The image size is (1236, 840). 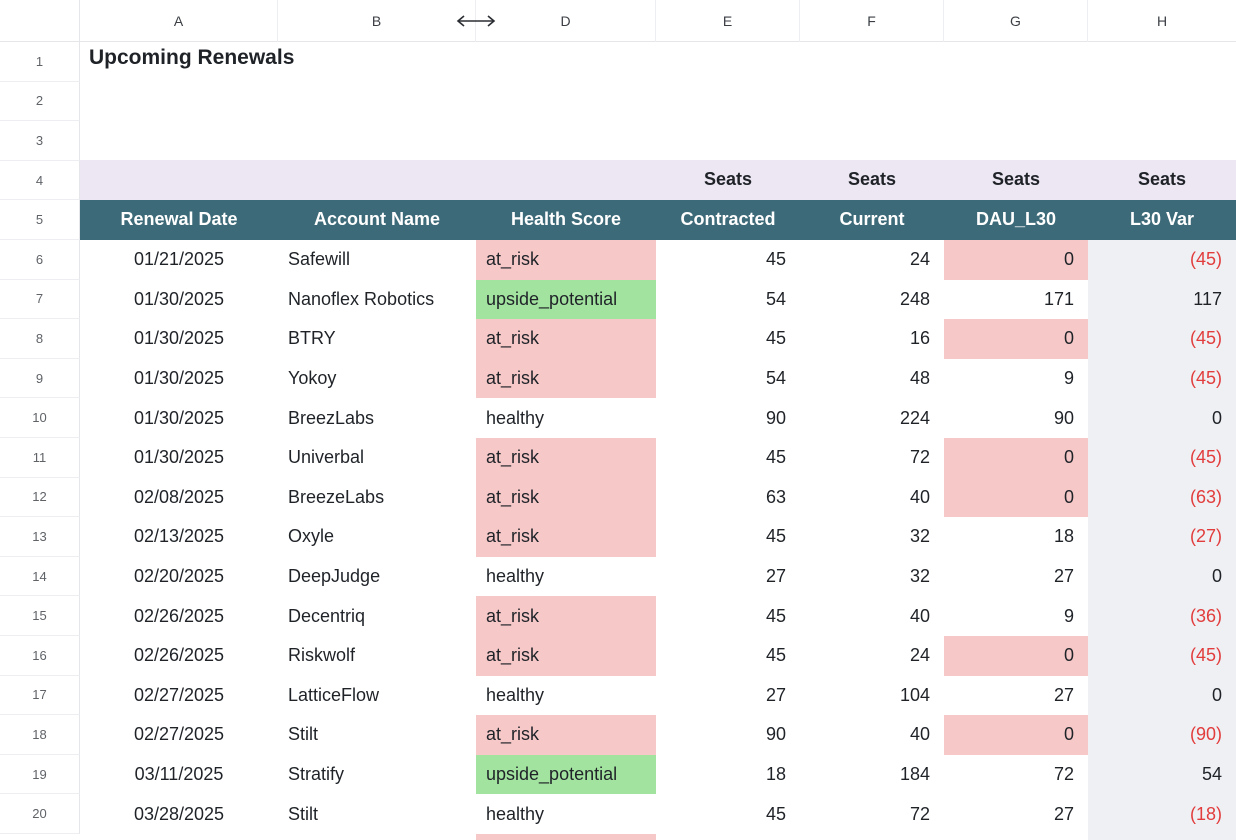 I want to click on row-header: 10, so click(x=40, y=418).